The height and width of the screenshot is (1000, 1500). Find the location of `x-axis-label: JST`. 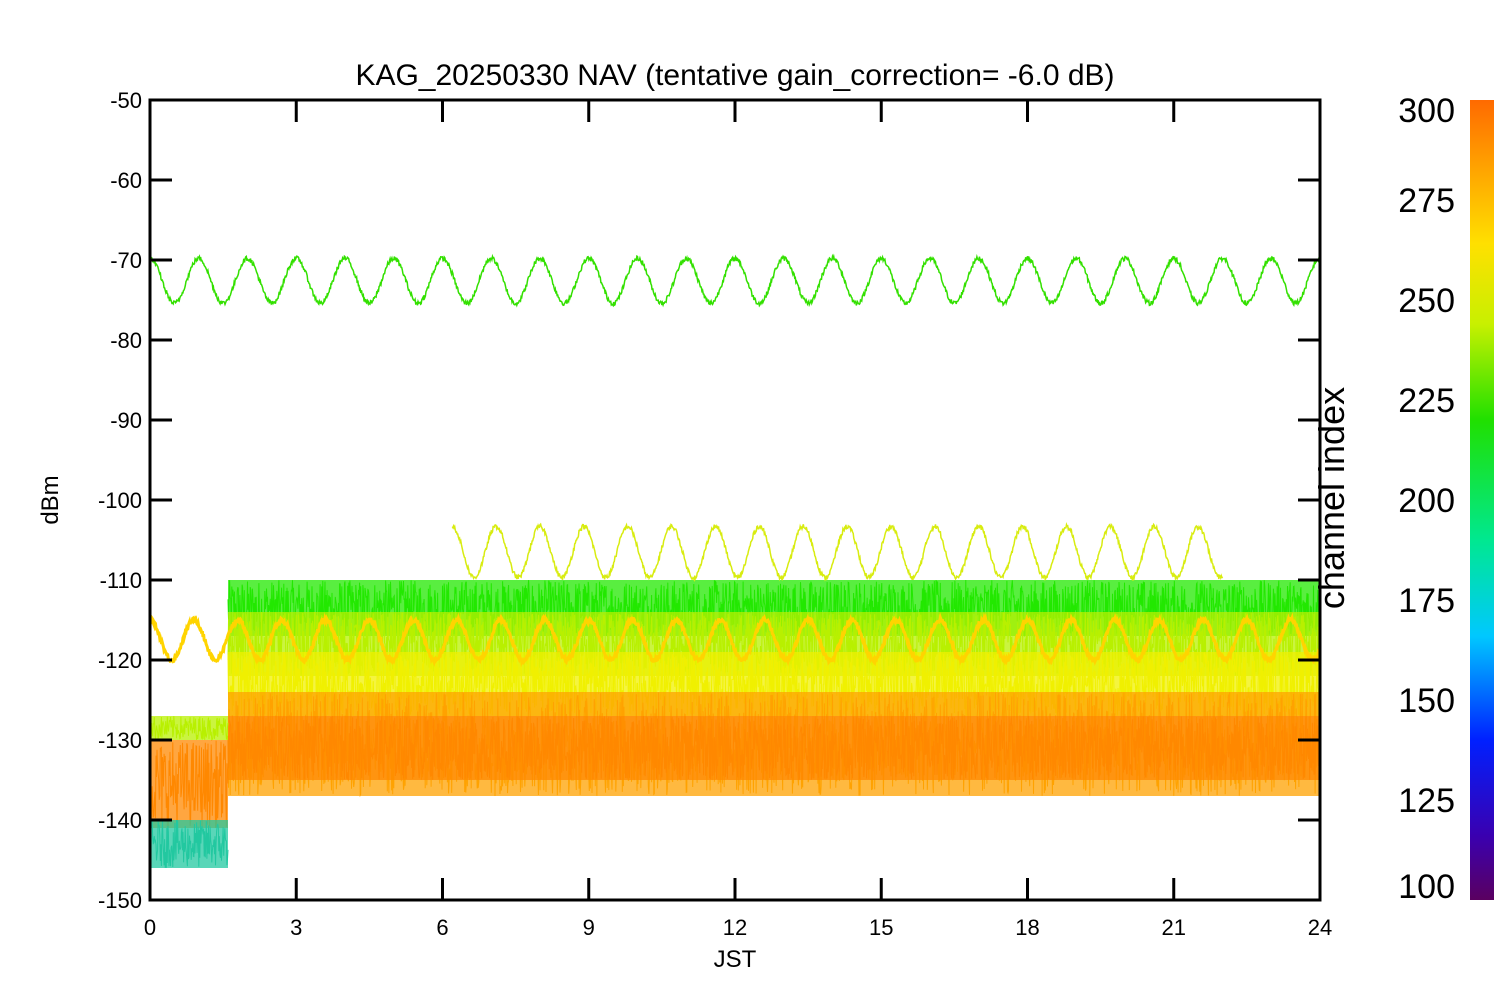

x-axis-label: JST is located at coordinates (735, 959).